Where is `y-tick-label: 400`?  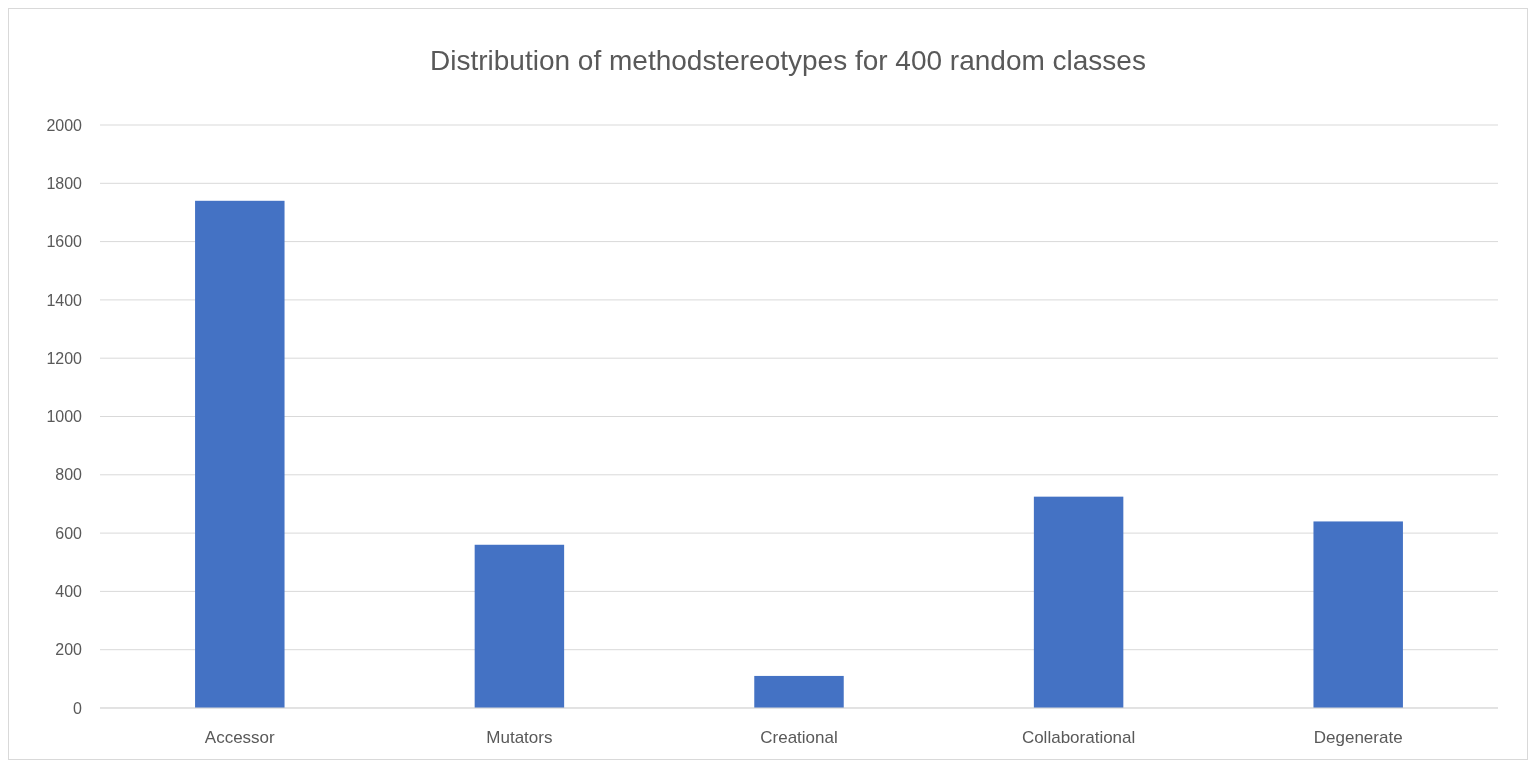
y-tick-label: 400 is located at coordinates (69, 591).